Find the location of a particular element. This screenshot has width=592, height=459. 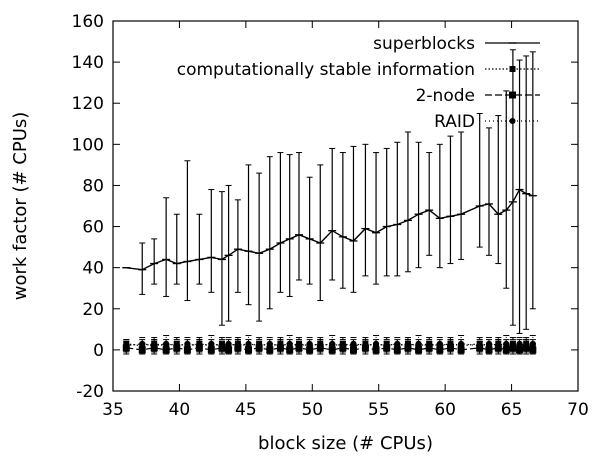

x-tick-label: 35 is located at coordinates (113, 410).